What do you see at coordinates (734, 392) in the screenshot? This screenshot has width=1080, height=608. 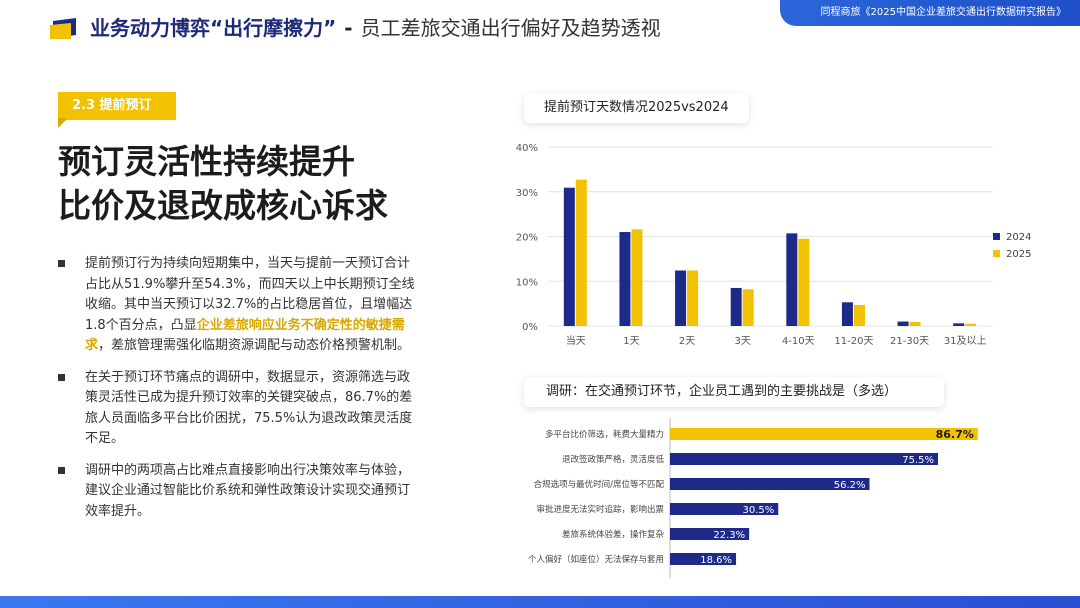 I see `survey-chart-title: 调研：在交通预订环节，企业员工遇到的主要挑战是（多选）` at bounding box center [734, 392].